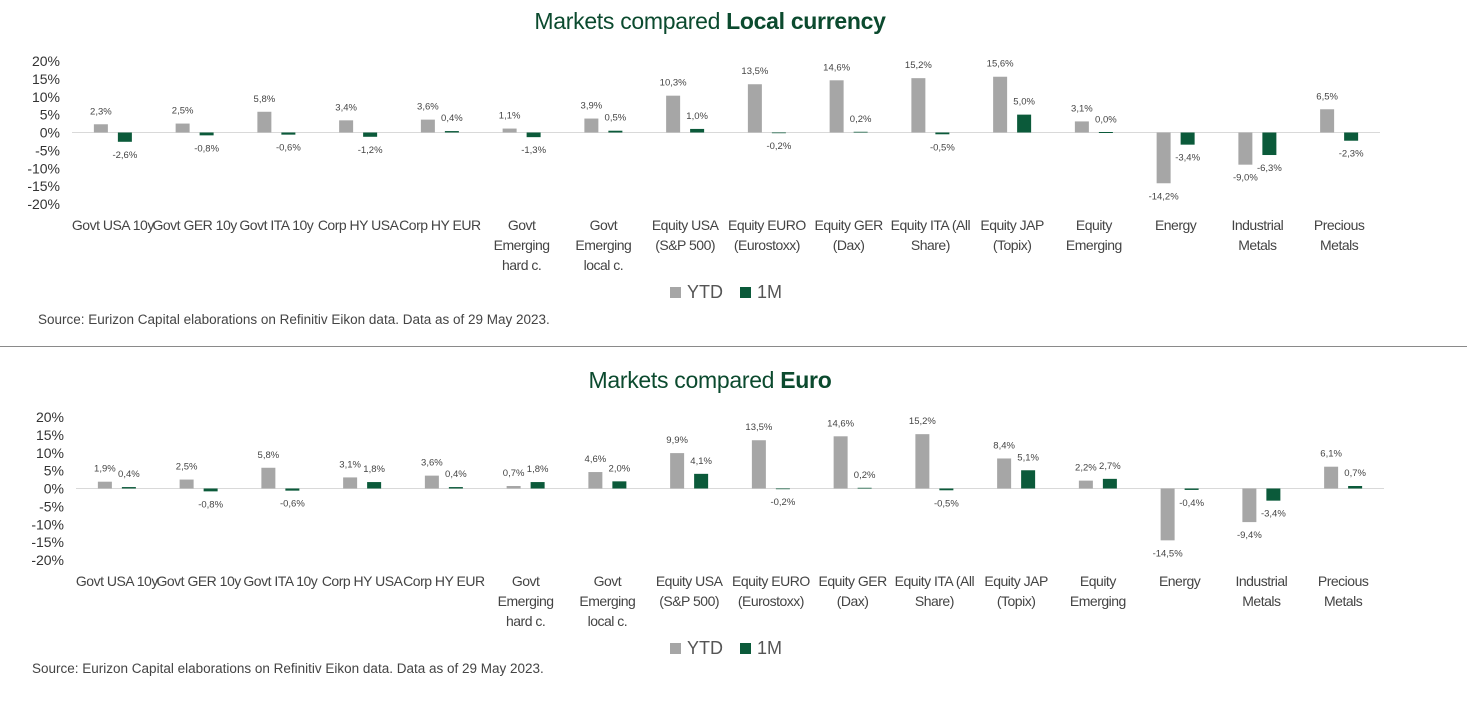 The width and height of the screenshot is (1467, 704). Describe the element at coordinates (930, 245) in the screenshot. I see `x-tick-label-line: Share)` at that location.